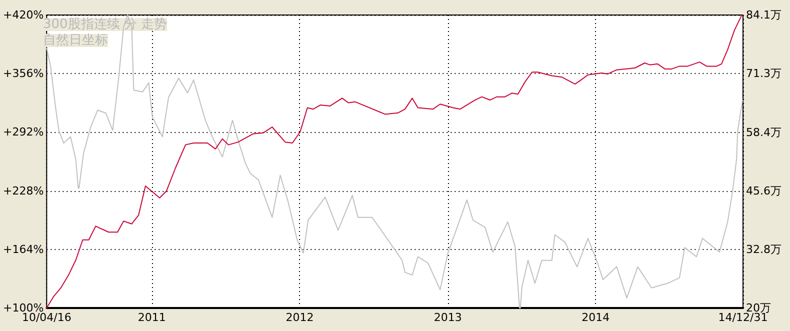  I want to click on x-tick-label: 2013, so click(448, 317).